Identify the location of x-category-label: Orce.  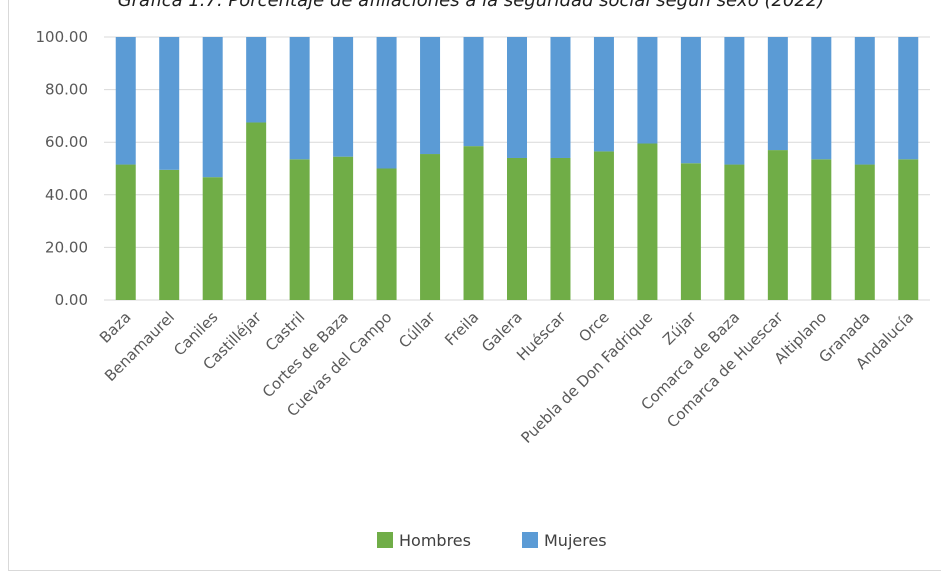
(594, 327).